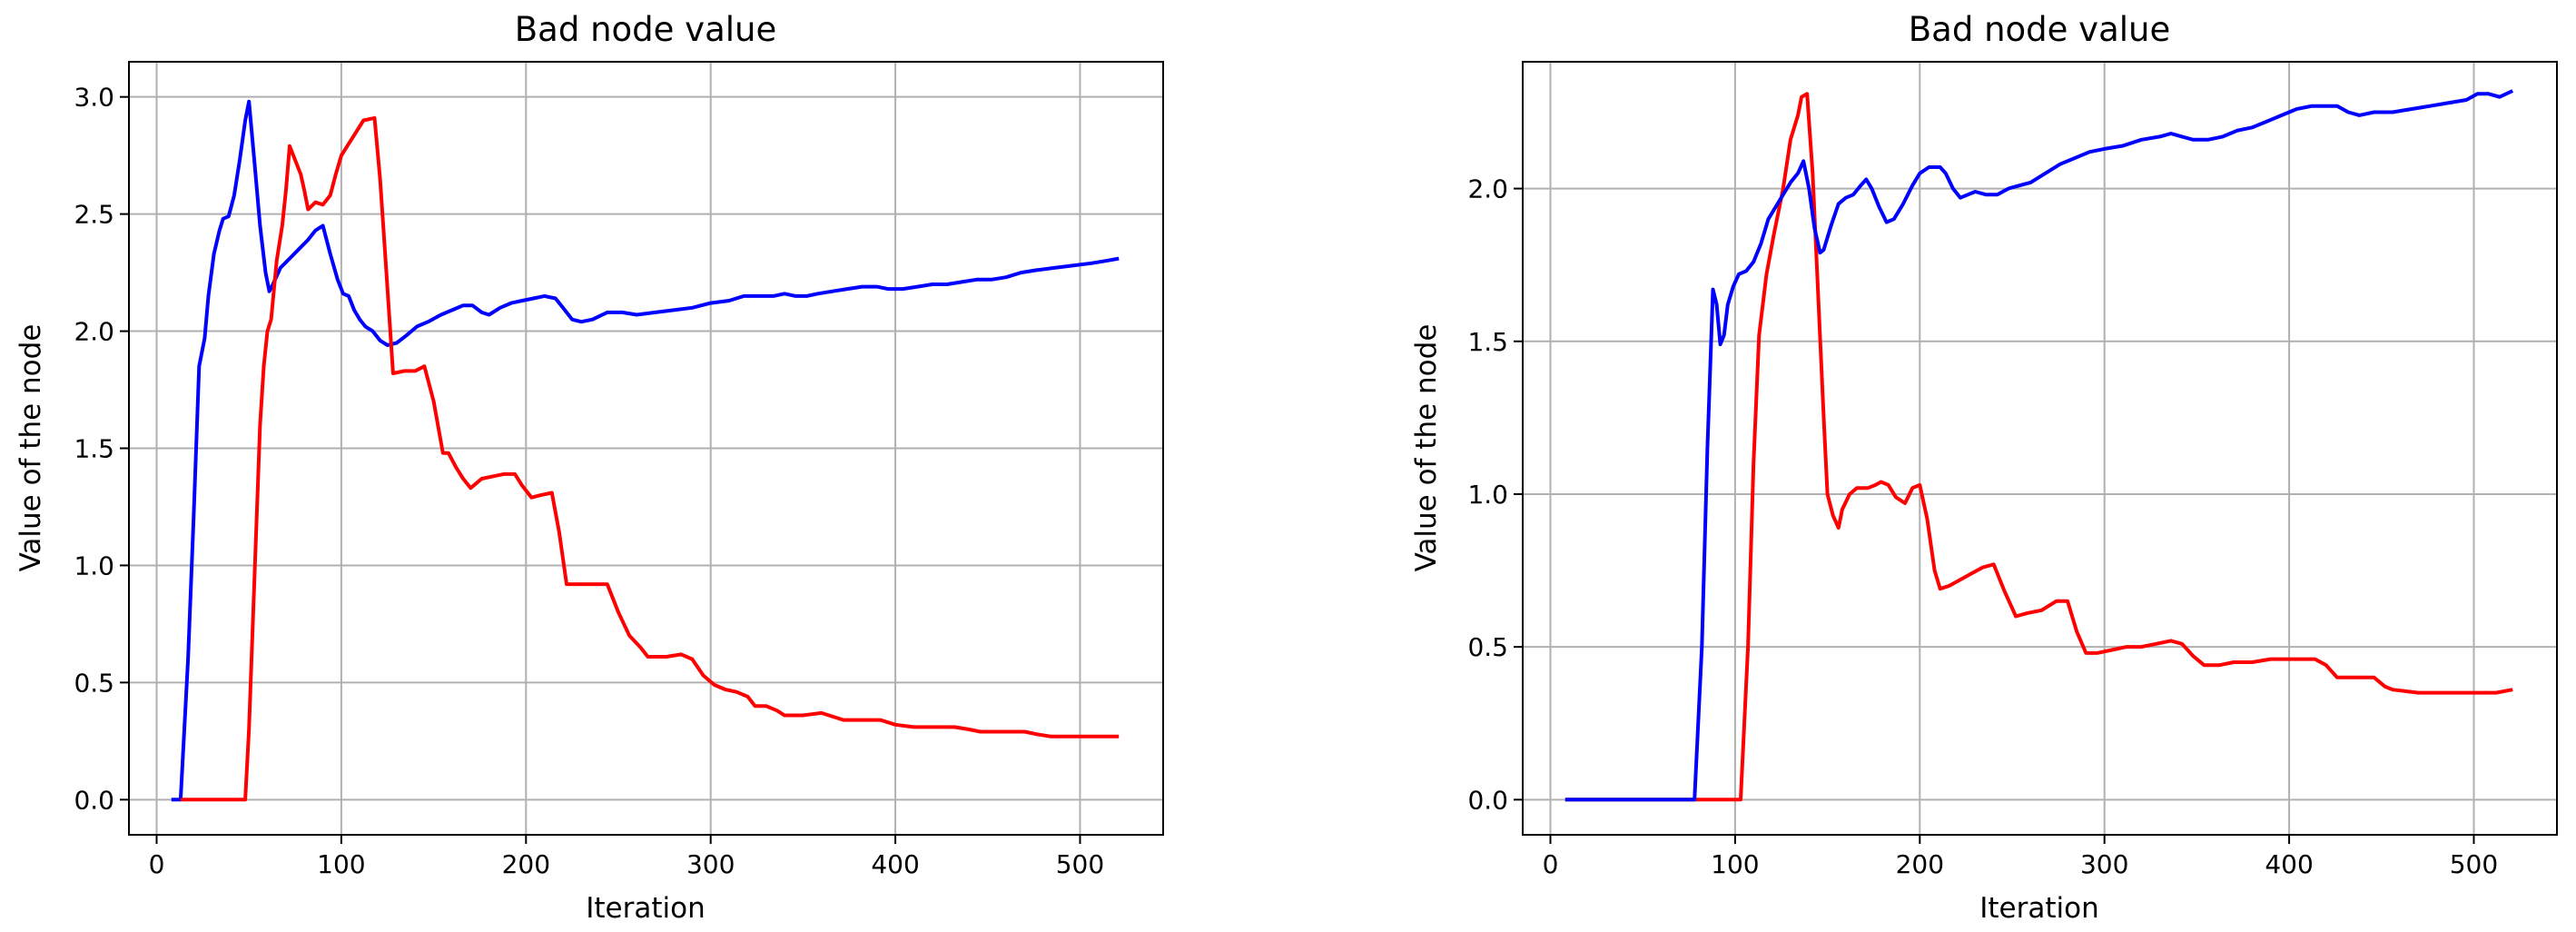  Describe the element at coordinates (94, 98) in the screenshot. I see `y-tick-label: 3.0` at that location.